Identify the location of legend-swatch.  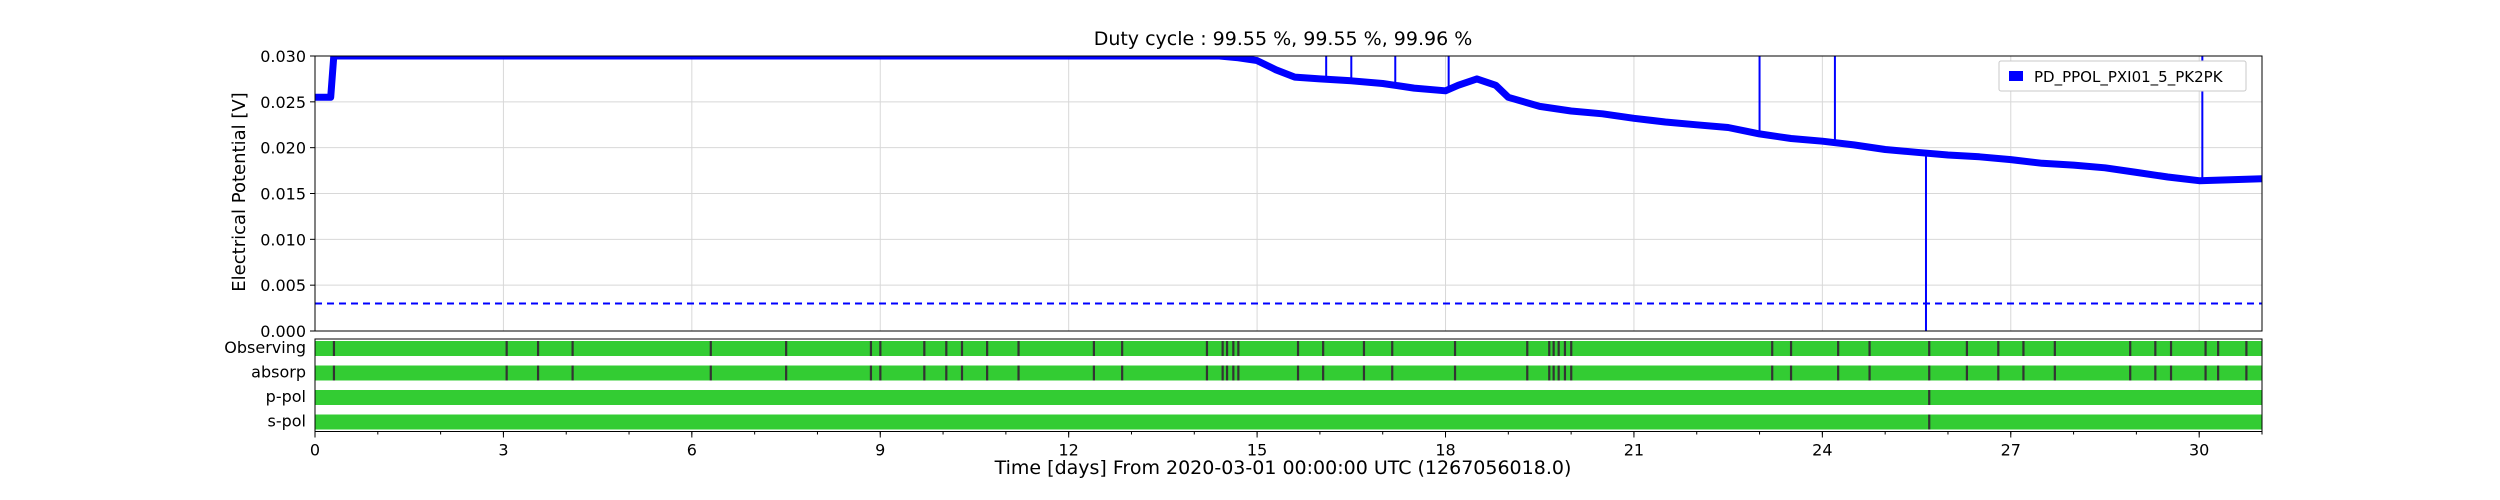
(2016, 76).